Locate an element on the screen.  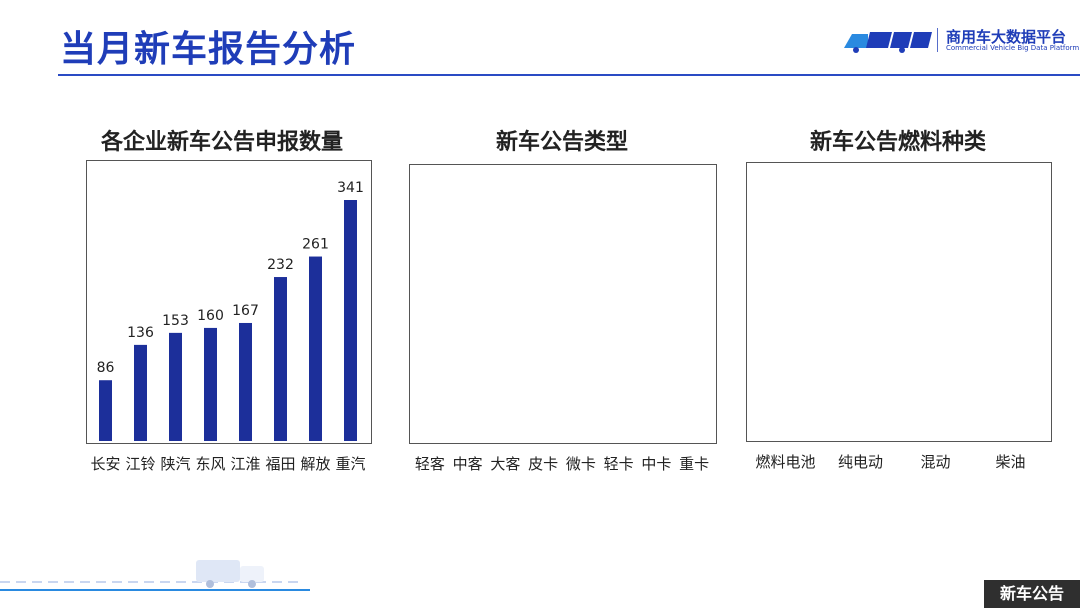
category-label-company-5: 福田 is located at coordinates (280, 464).